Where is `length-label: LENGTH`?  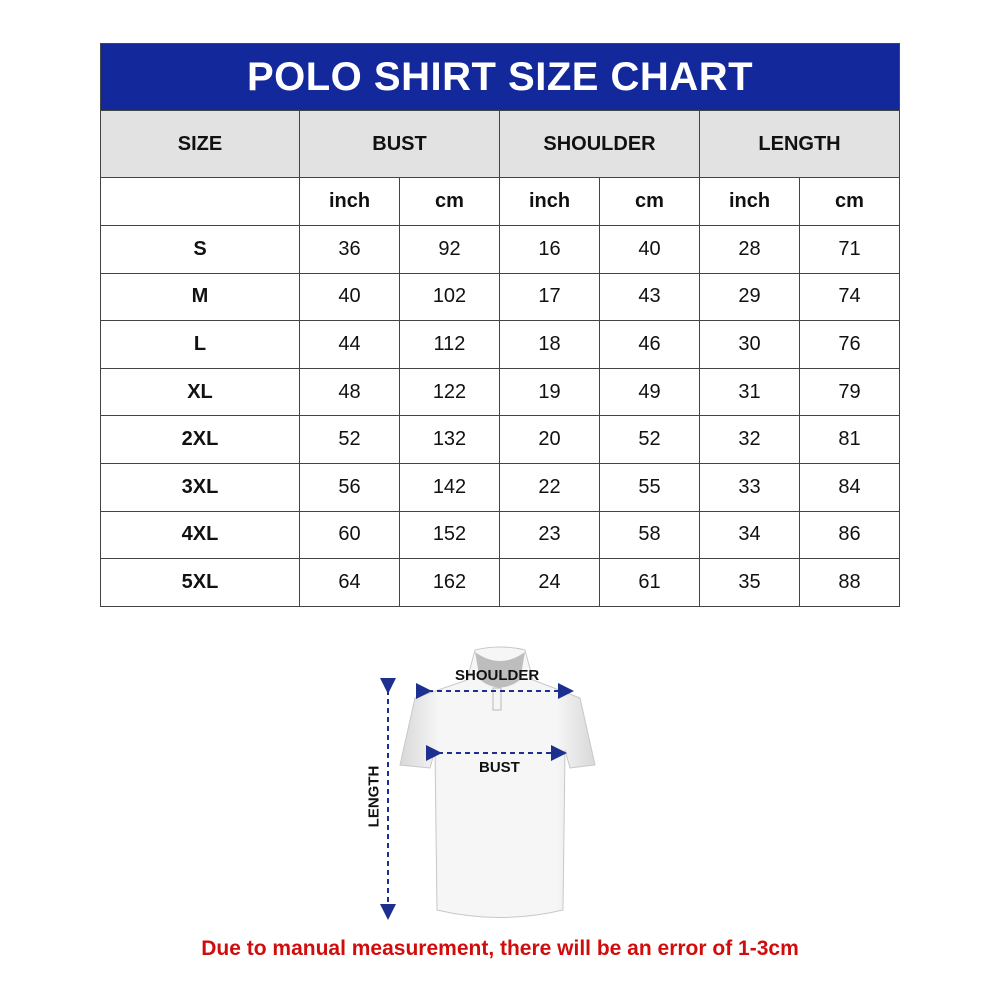 length-label: LENGTH is located at coordinates (374, 796).